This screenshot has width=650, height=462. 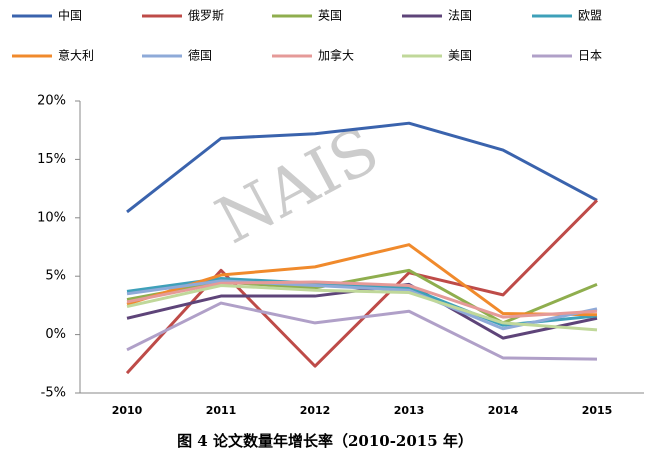 I want to click on y-tick-label: 20%, so click(x=51, y=101).